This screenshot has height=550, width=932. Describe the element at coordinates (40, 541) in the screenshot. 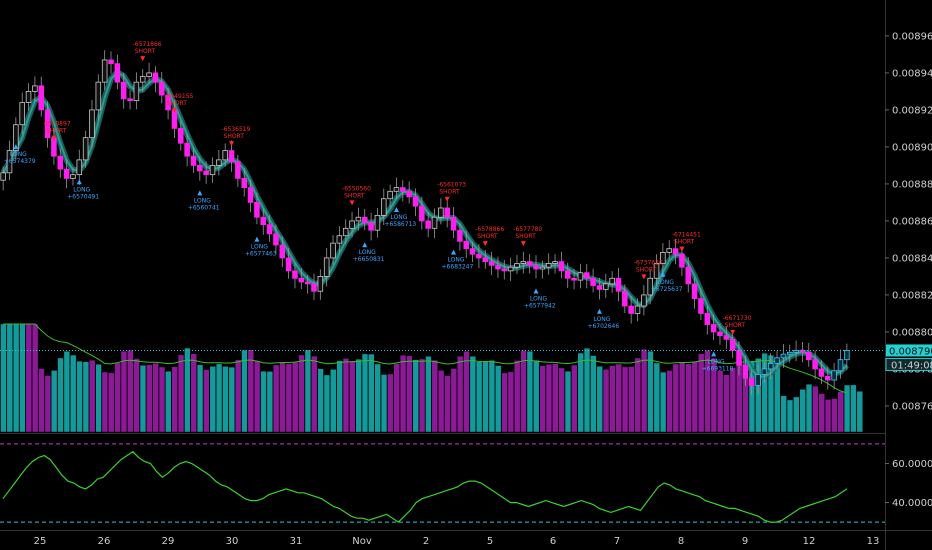

I see `time-tick-label: 25` at that location.